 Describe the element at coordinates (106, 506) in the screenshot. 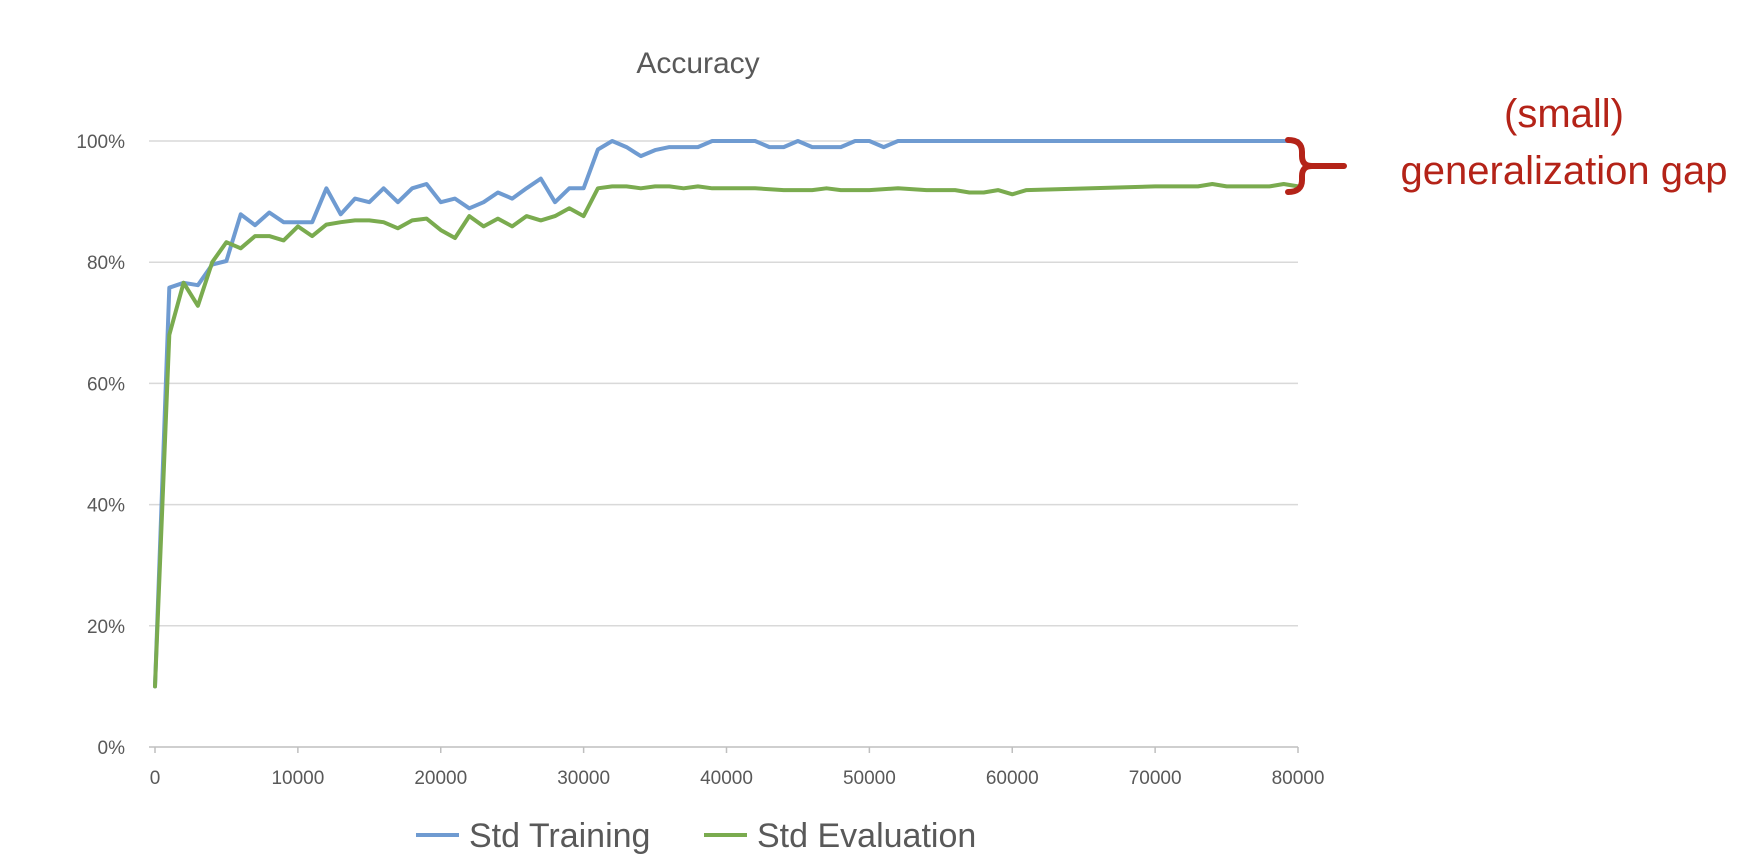

I see `y-tick-label: 40%` at that location.